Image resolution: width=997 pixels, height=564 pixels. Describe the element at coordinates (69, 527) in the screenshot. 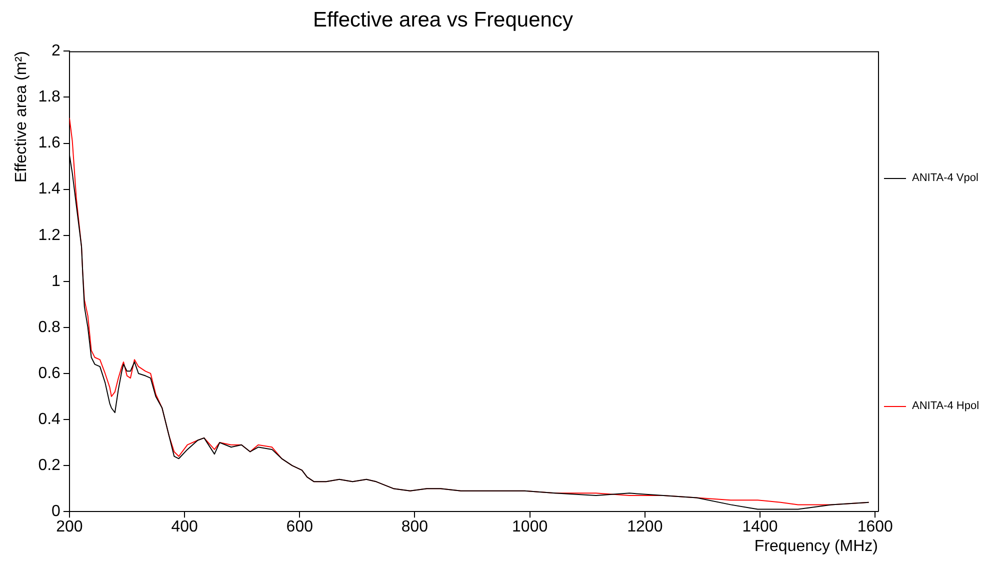

I see `x-tick-label: 200` at that location.